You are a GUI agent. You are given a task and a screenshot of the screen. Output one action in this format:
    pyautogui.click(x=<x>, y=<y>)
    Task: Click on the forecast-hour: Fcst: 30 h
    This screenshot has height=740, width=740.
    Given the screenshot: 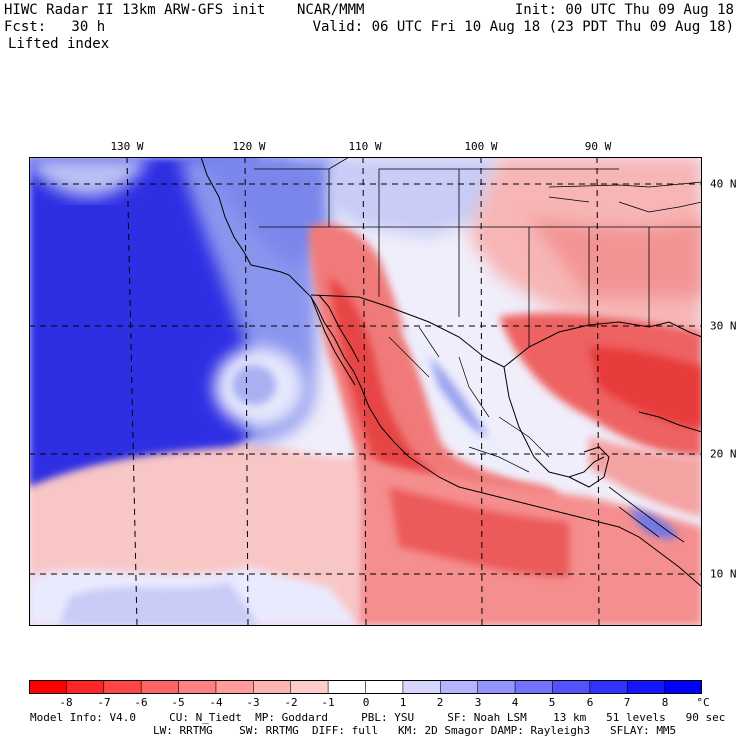 What is the action you would take?
    pyautogui.click(x=55, y=27)
    